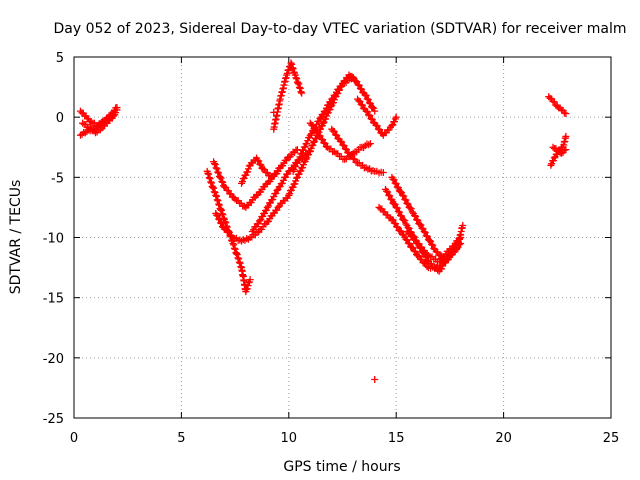 The image size is (640, 480). I want to click on y-tick-label: 0, so click(60, 118).